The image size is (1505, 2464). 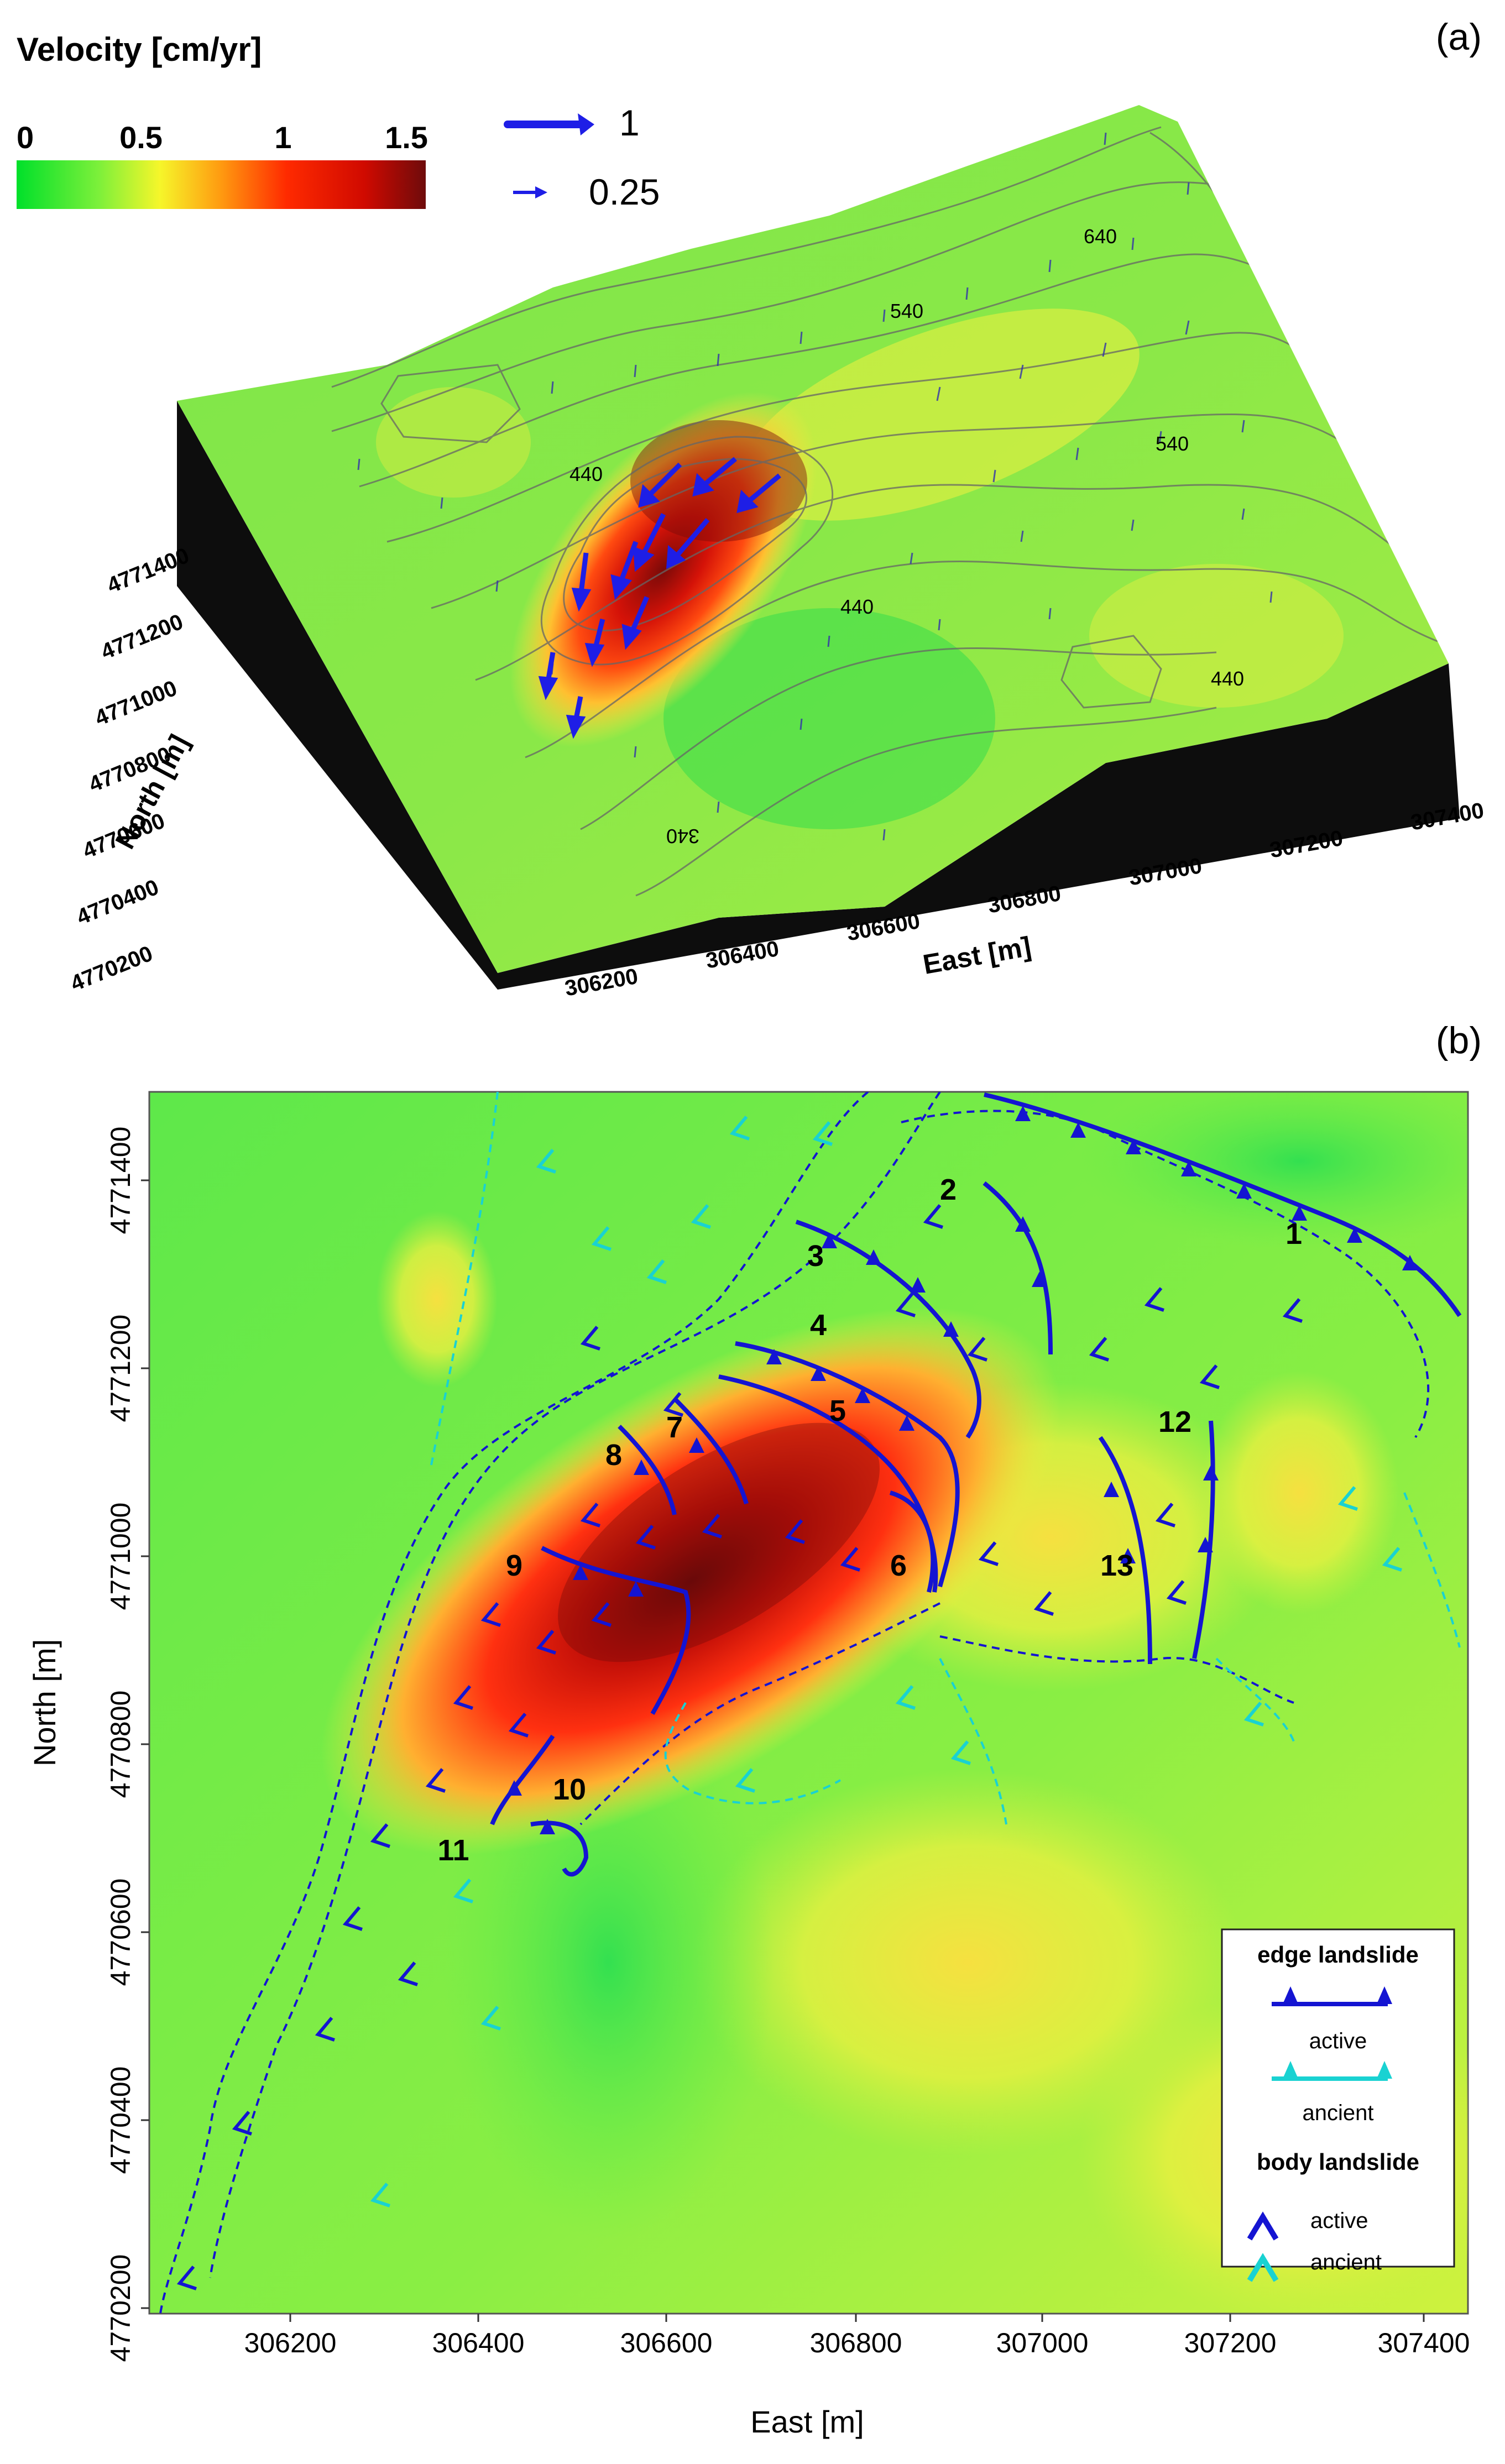 I want to click on colorbar-tick-label: 1.5, so click(x=406, y=137).